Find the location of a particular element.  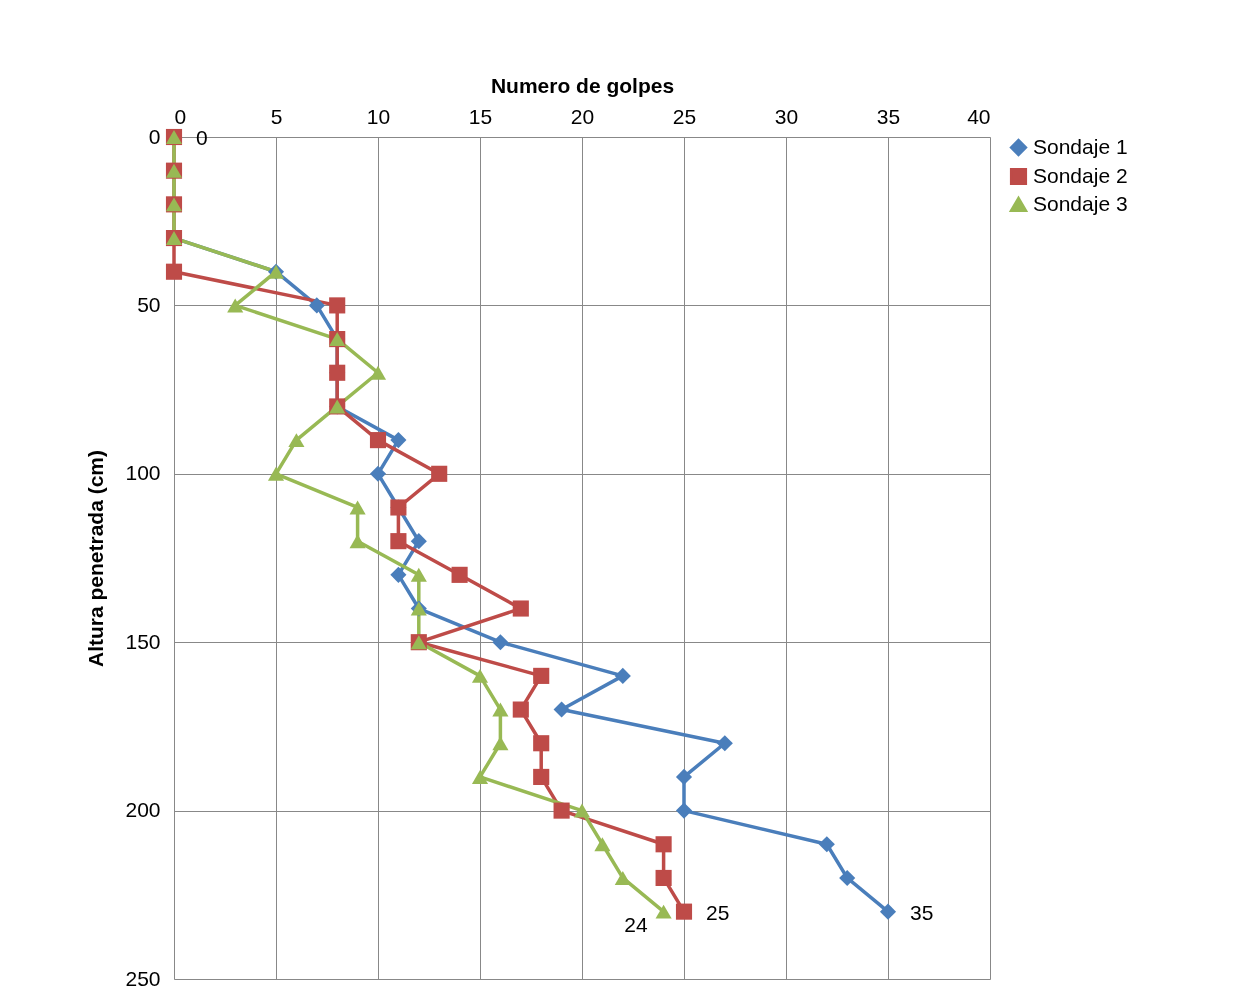

y-tick-label: 150 is located at coordinates (143, 641).